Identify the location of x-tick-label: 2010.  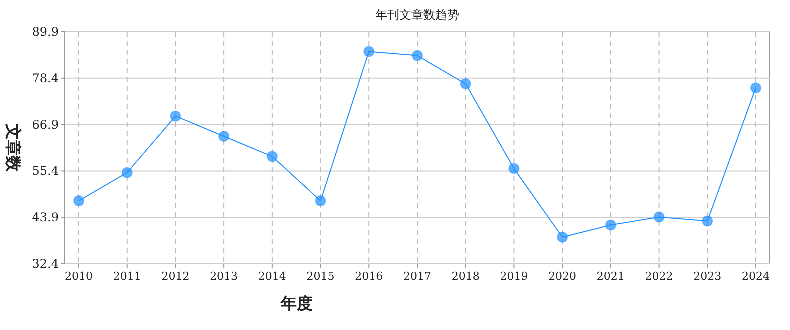
(79, 276).